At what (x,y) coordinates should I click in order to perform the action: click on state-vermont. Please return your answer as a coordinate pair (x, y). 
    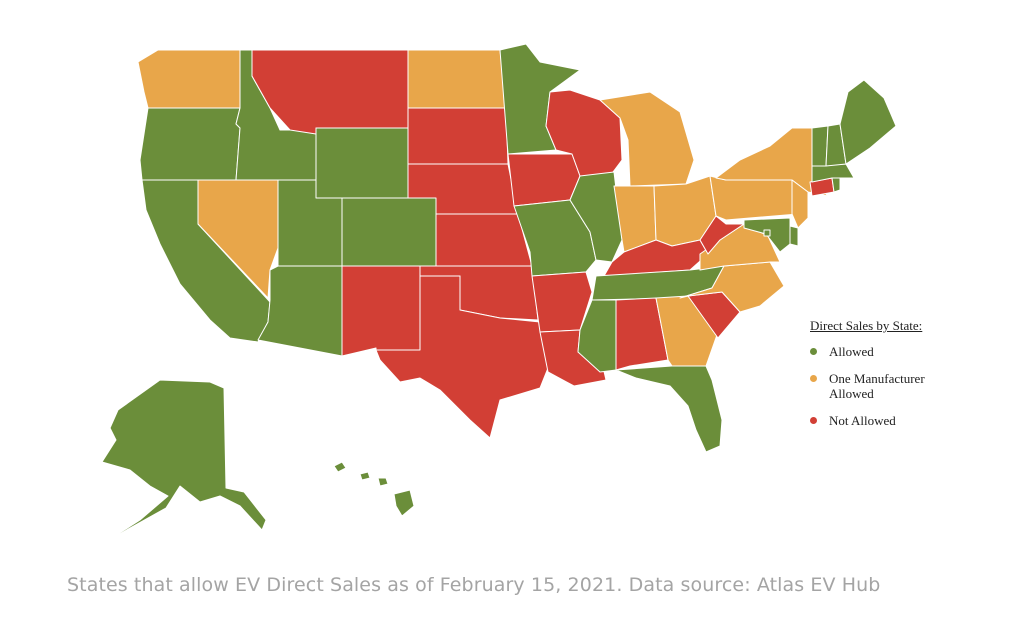
    Looking at the image, I should click on (820, 146).